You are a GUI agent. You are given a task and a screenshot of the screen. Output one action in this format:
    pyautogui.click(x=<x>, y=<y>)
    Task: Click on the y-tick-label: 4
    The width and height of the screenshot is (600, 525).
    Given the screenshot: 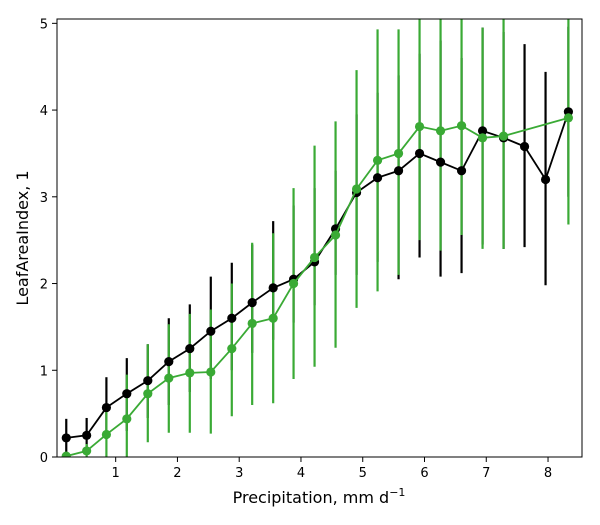 What is the action you would take?
    pyautogui.click(x=44, y=111)
    